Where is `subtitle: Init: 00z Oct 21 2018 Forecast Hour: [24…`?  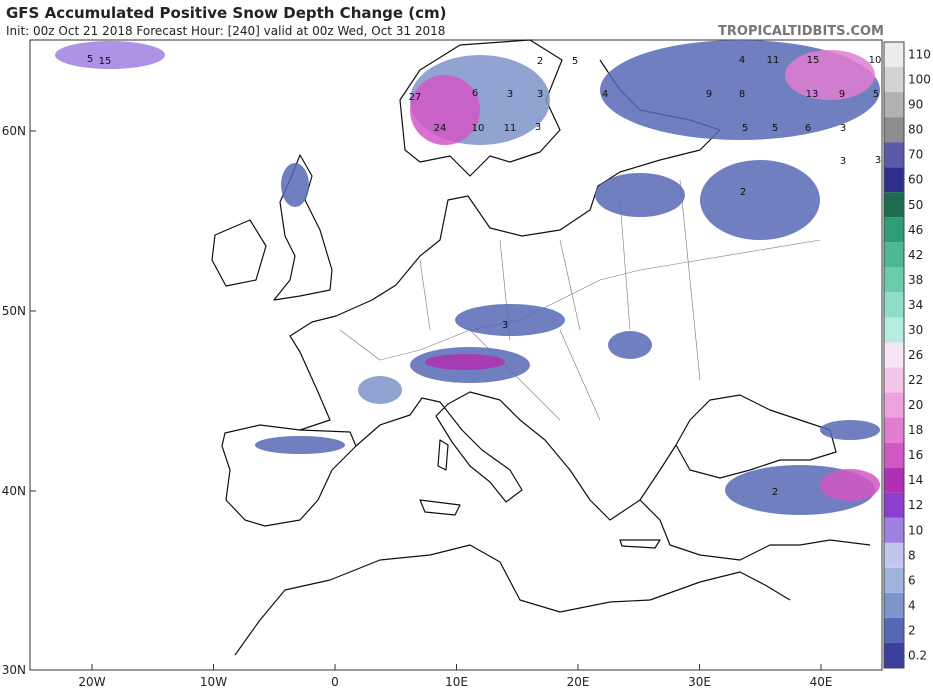 subtitle: Init: 00z Oct 21 2018 Forecast Hour: [24… is located at coordinates (225, 31).